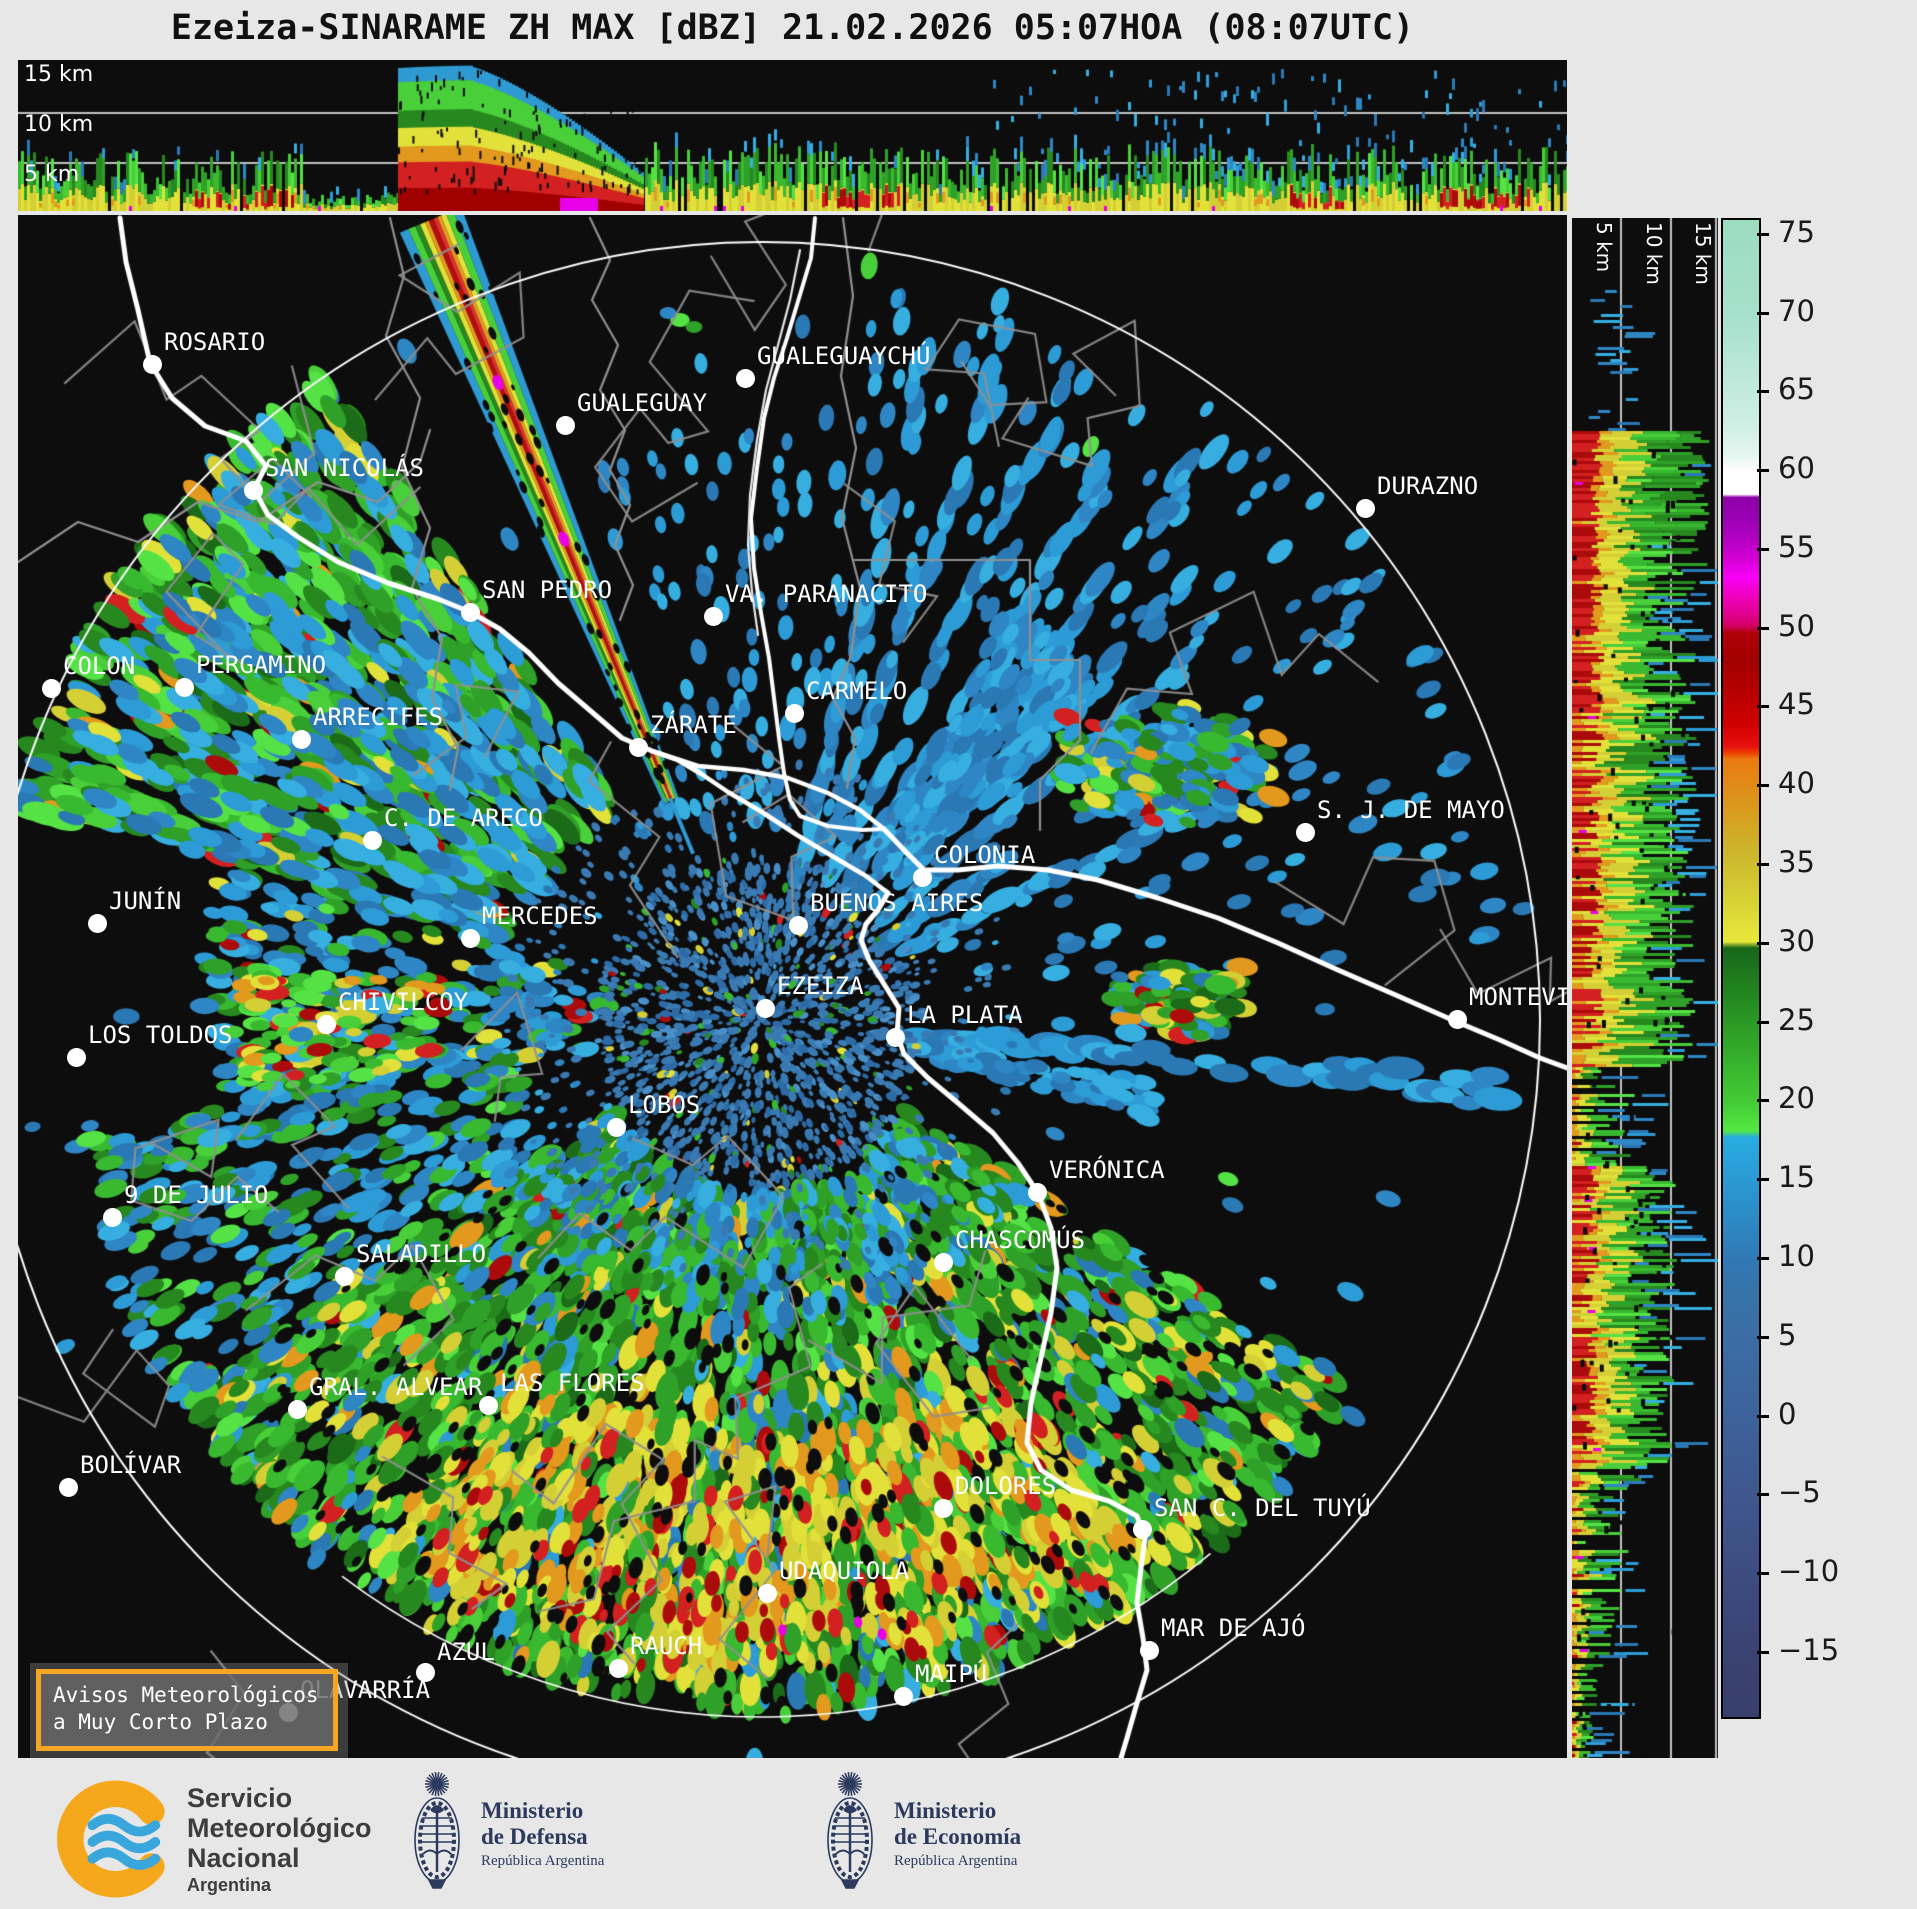  I want to click on city-dot-colonia, so click(922, 877).